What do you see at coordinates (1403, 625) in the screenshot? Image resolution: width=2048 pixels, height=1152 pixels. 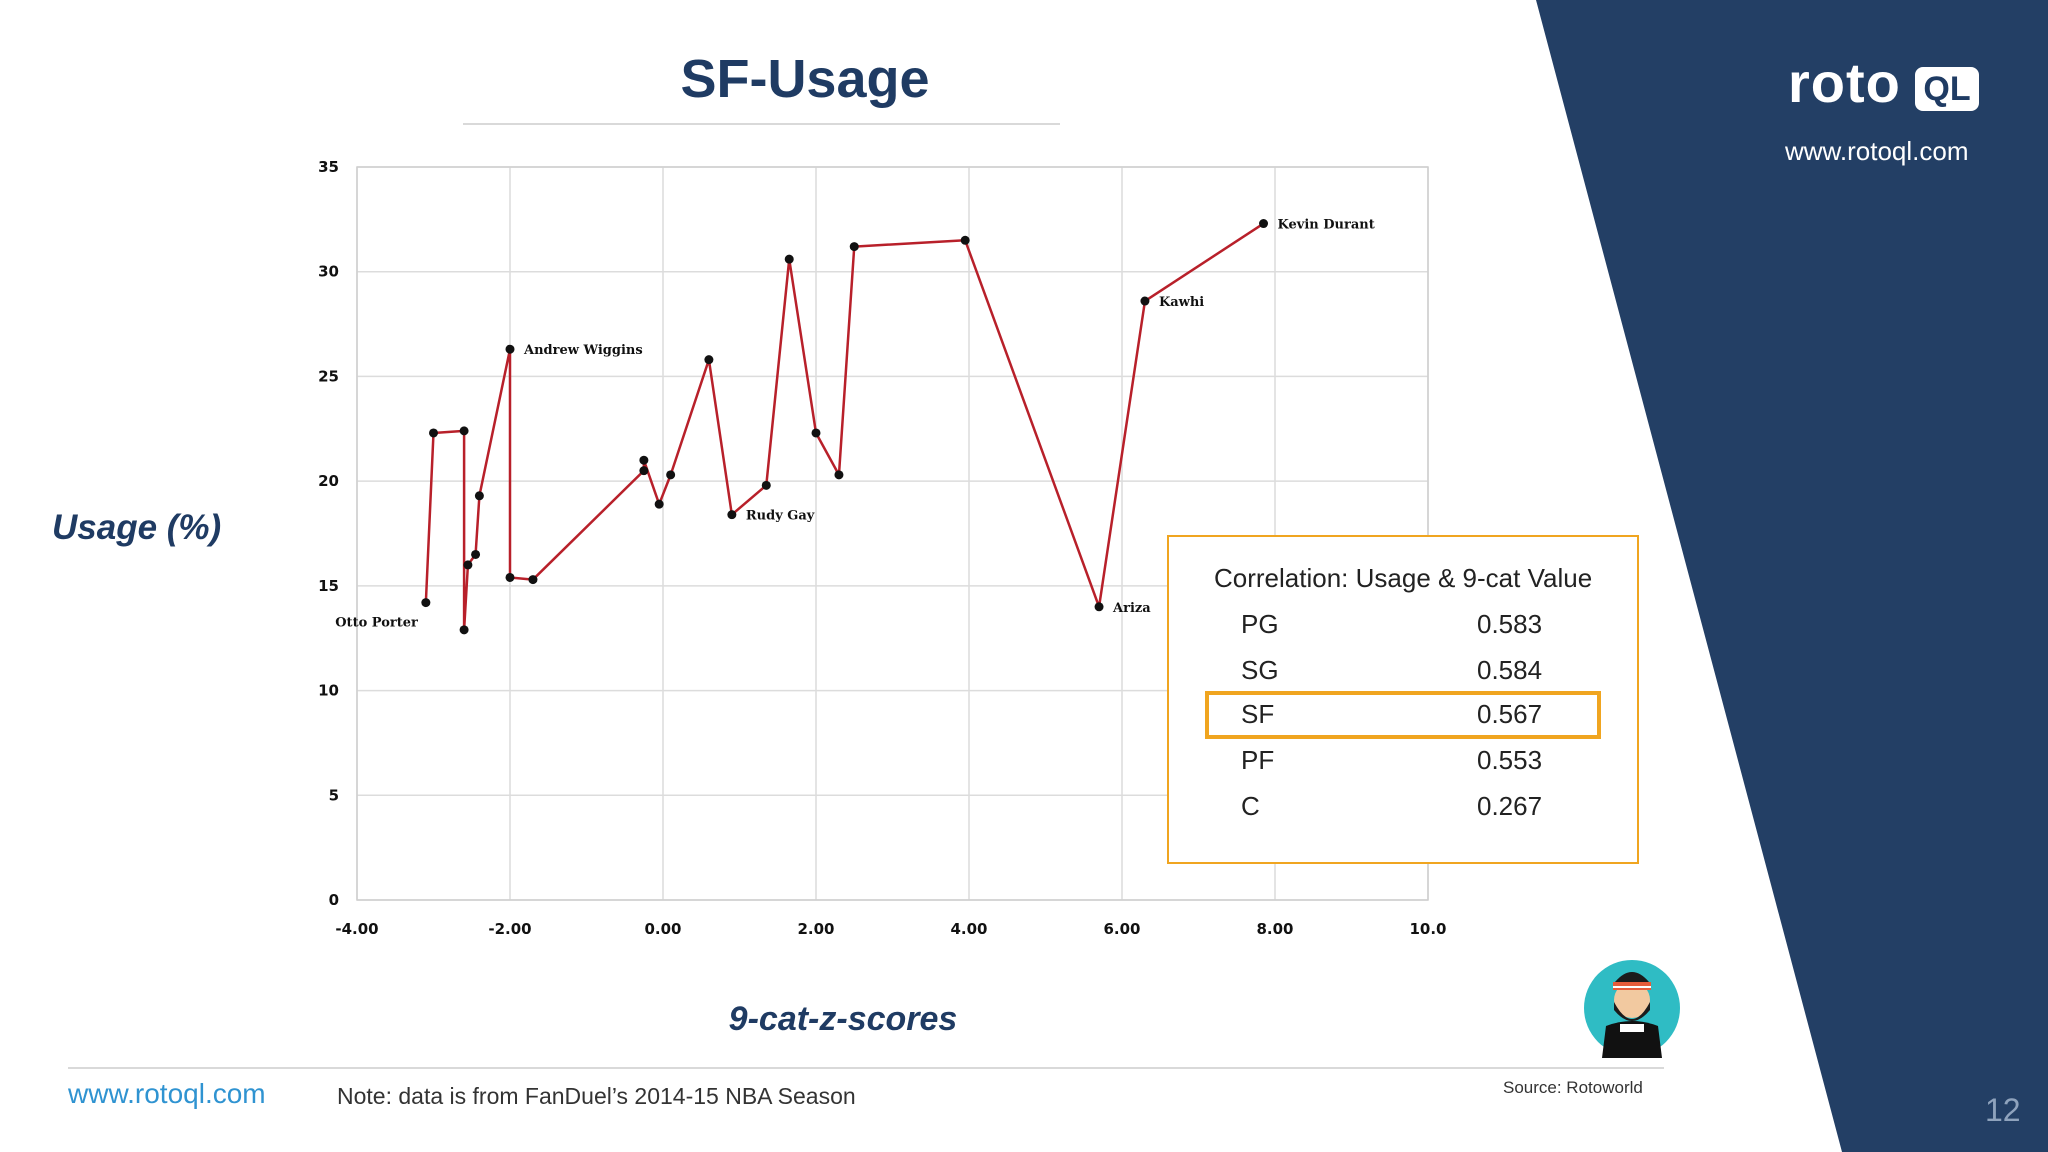 I see `correlation-row: PG 0.583` at bounding box center [1403, 625].